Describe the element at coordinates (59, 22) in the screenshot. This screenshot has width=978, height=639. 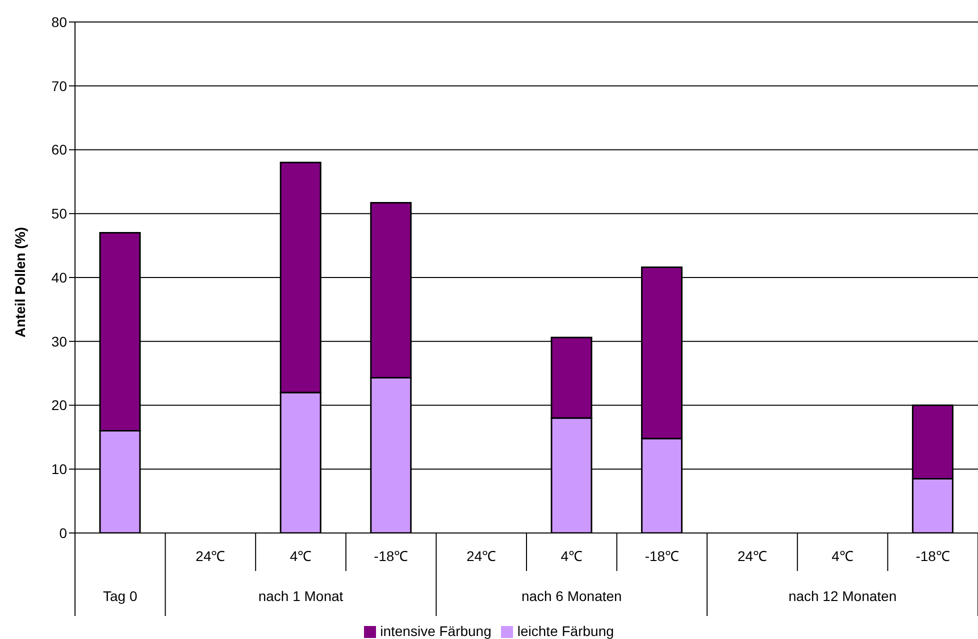
I see `y-tick-label: 80` at that location.